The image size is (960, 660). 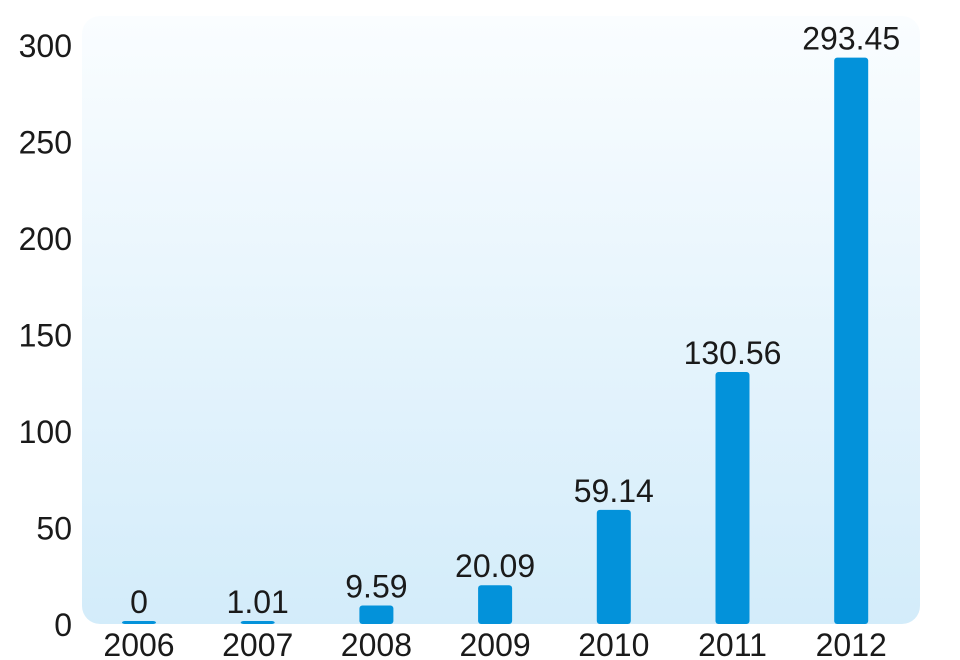 I want to click on data-label-2009: 20.09, so click(x=495, y=566).